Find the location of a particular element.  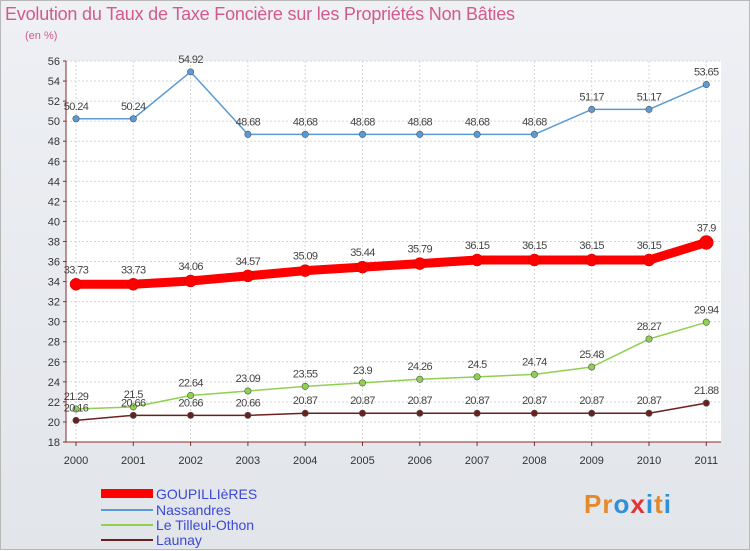

data-label: 37.9 is located at coordinates (706, 228).